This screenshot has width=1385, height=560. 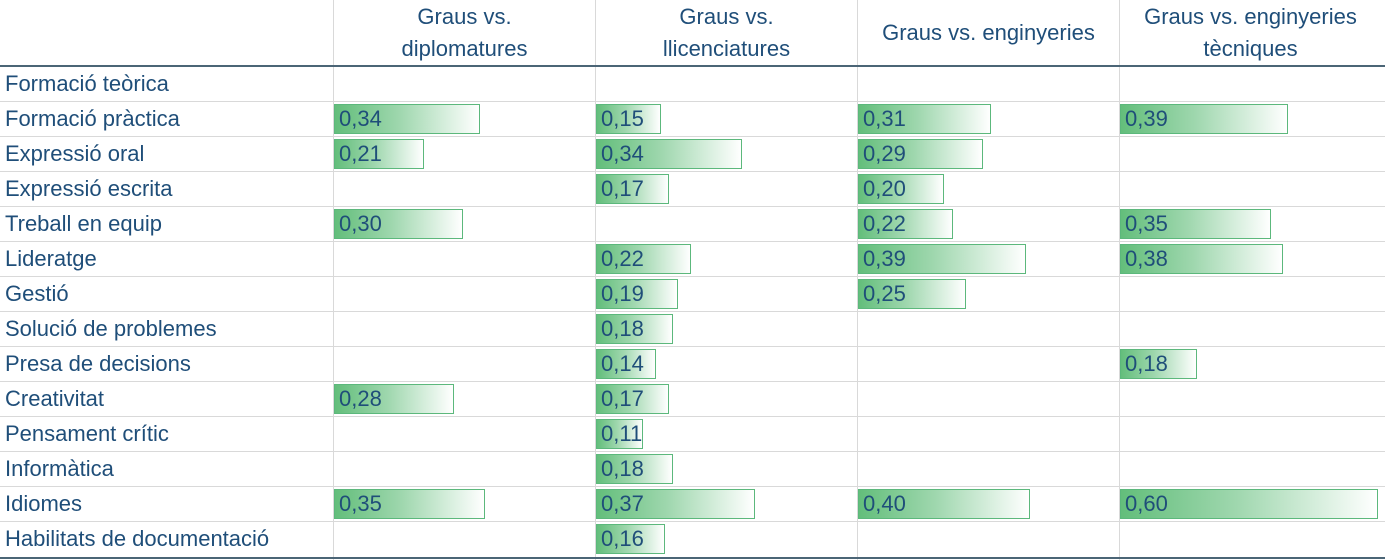 What do you see at coordinates (98, 363) in the screenshot?
I see `row-label: Presa de decisions` at bounding box center [98, 363].